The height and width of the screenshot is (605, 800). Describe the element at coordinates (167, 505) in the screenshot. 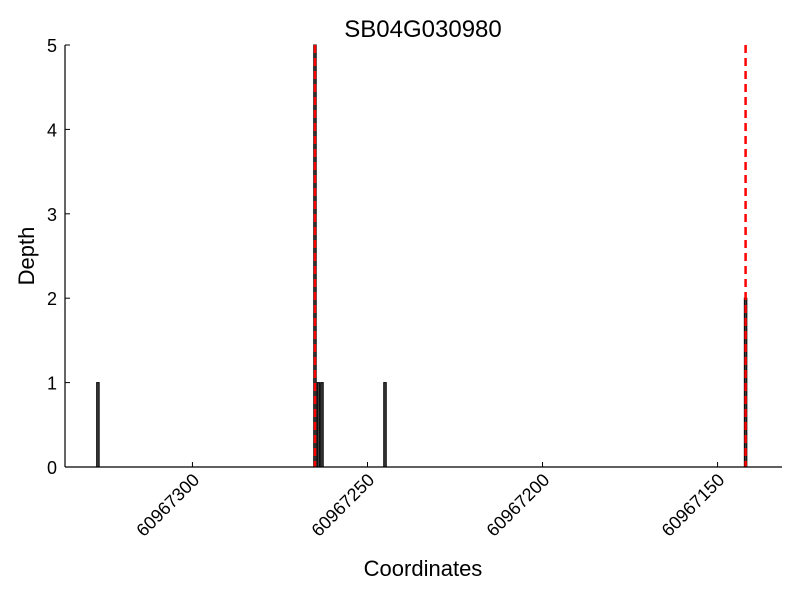

I see `x-tick-label: 60967300` at that location.